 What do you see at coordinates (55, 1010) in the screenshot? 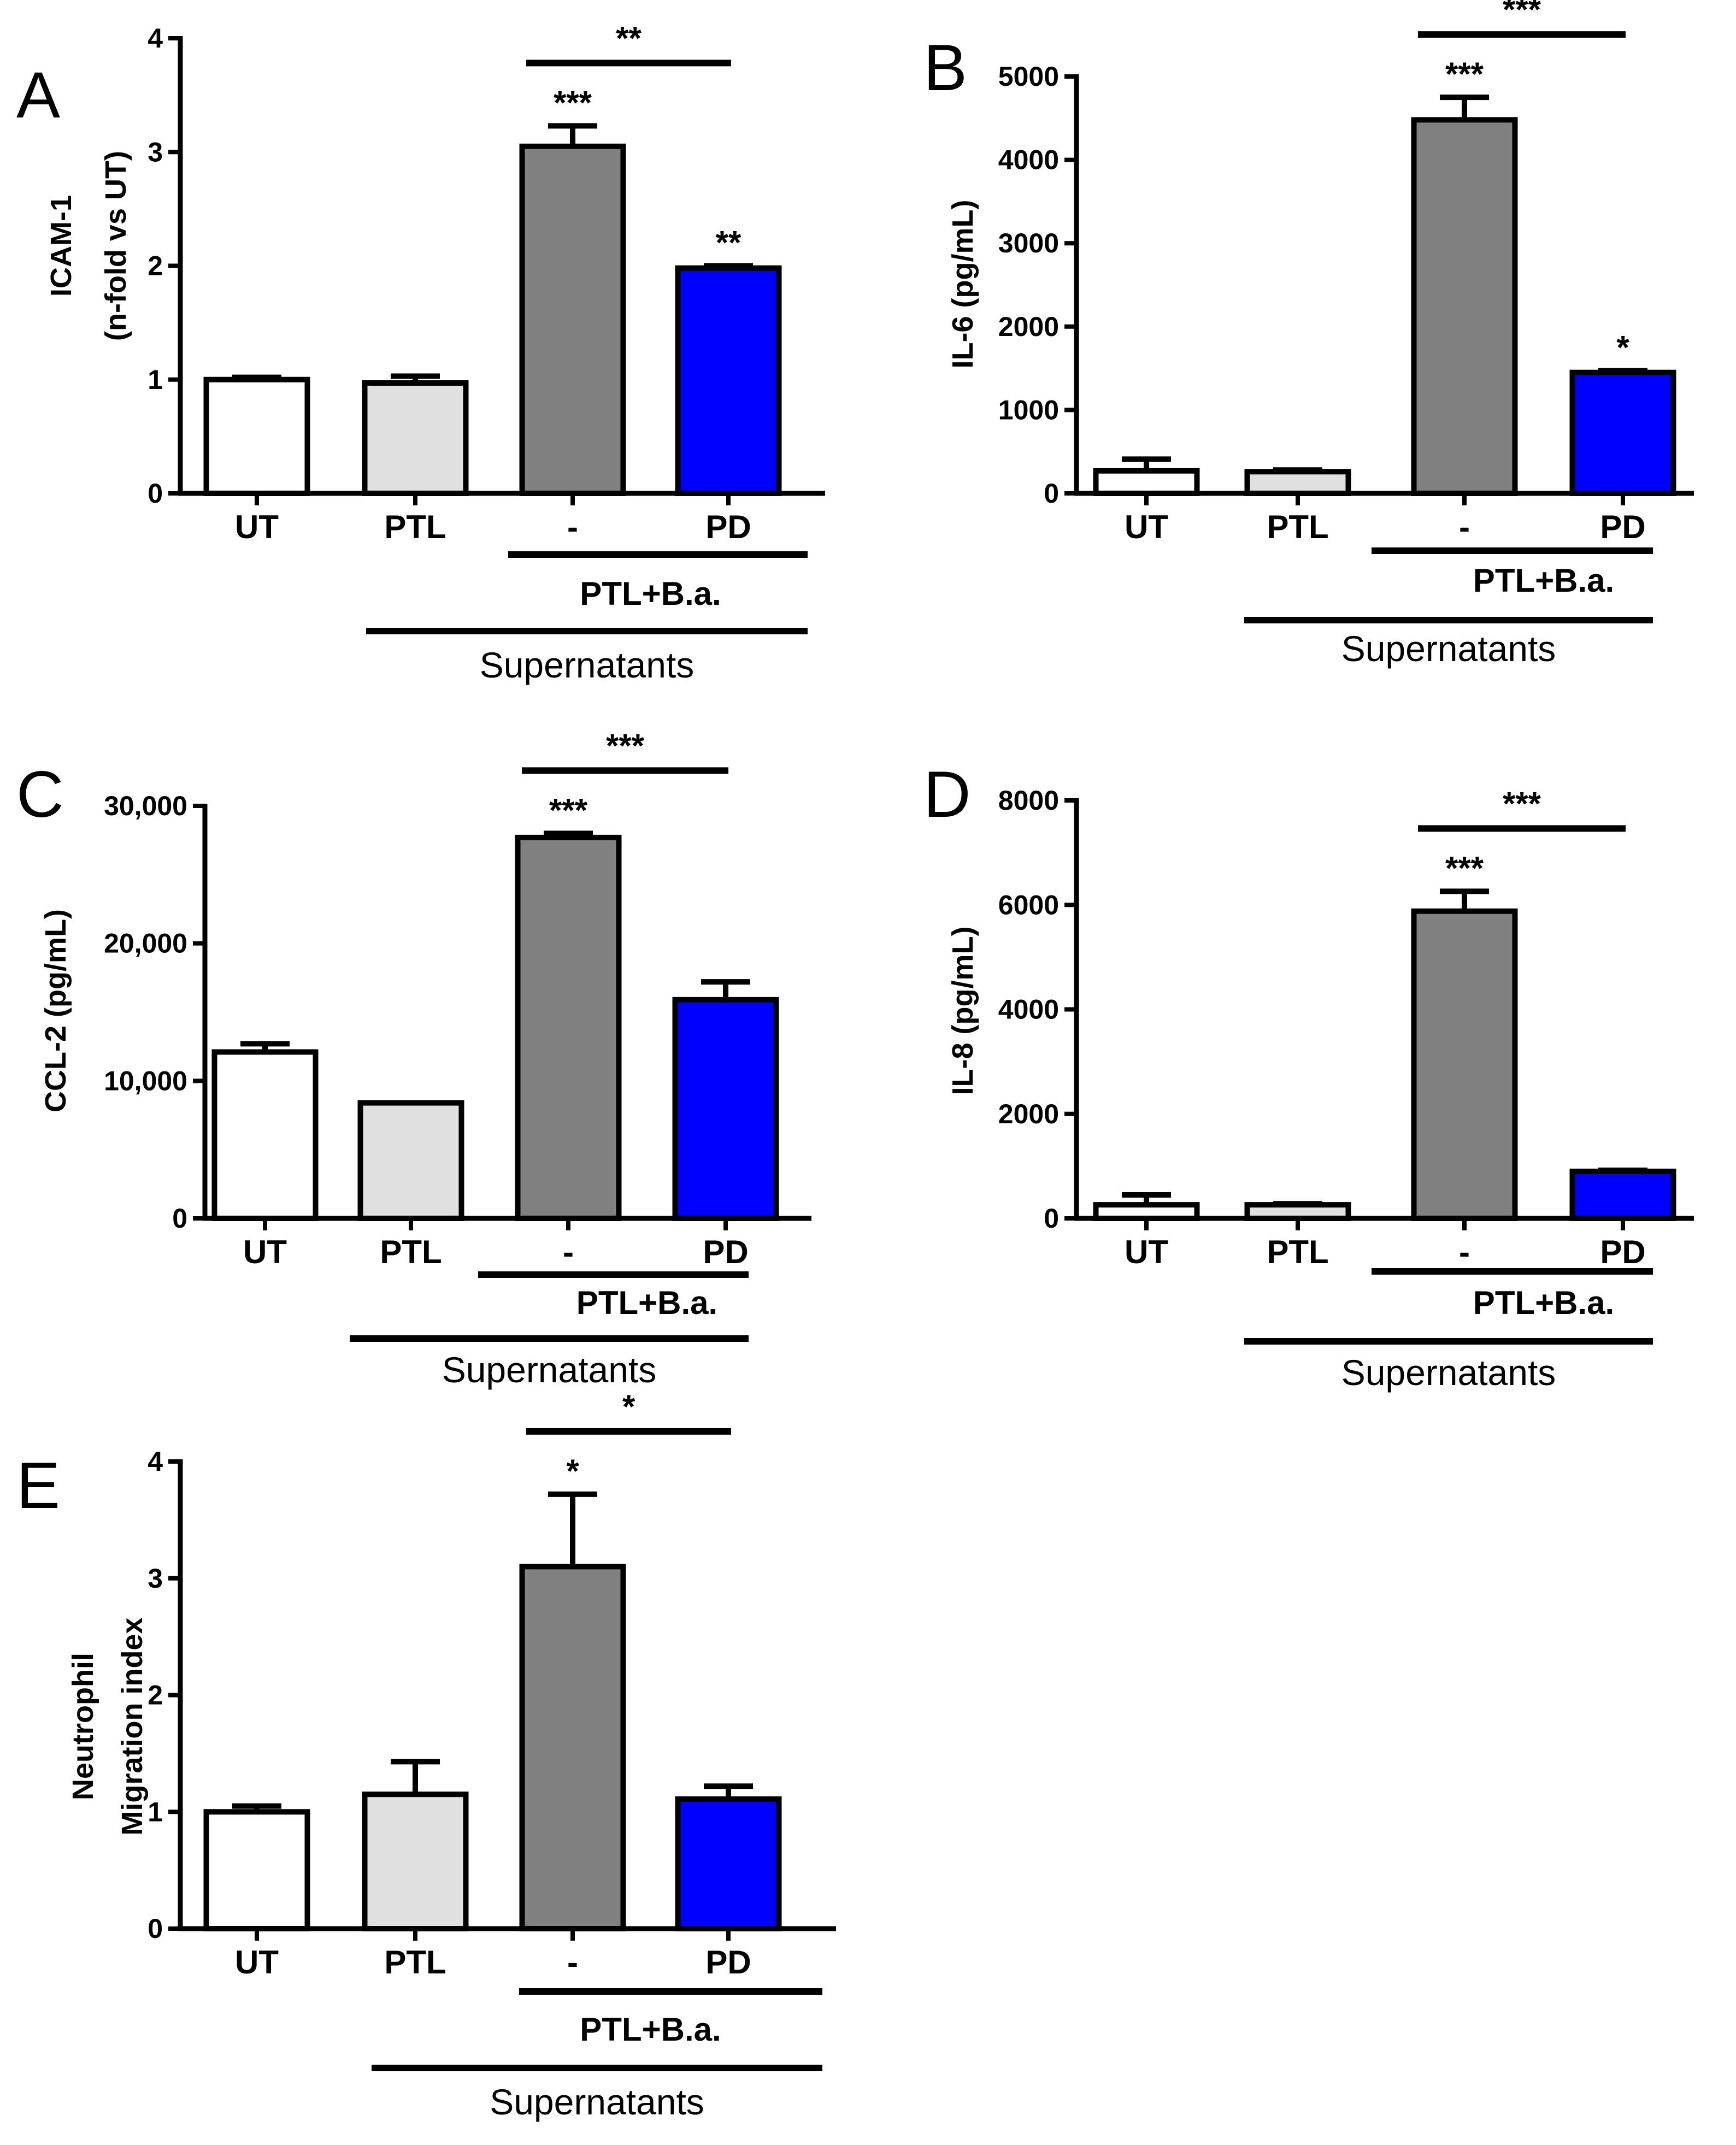
I see `y-axis-label: CCL-2 (pg/mL)` at bounding box center [55, 1010].